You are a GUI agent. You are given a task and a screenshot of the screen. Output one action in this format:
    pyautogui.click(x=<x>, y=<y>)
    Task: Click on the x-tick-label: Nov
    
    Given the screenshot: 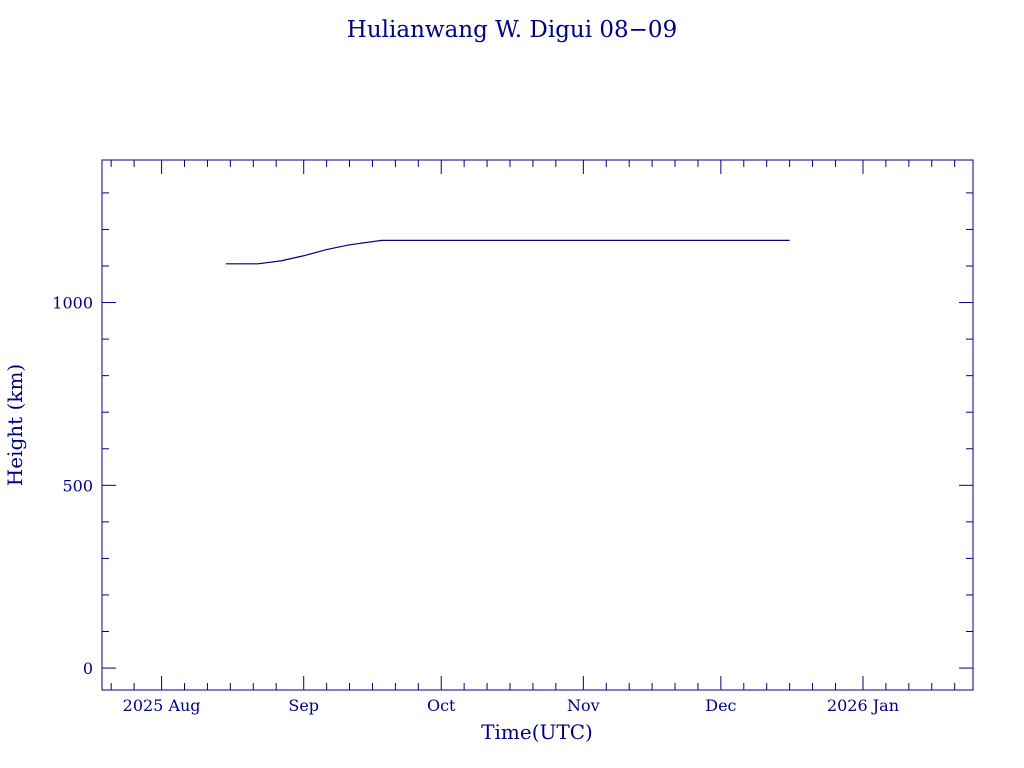 What is the action you would take?
    pyautogui.click(x=583, y=705)
    